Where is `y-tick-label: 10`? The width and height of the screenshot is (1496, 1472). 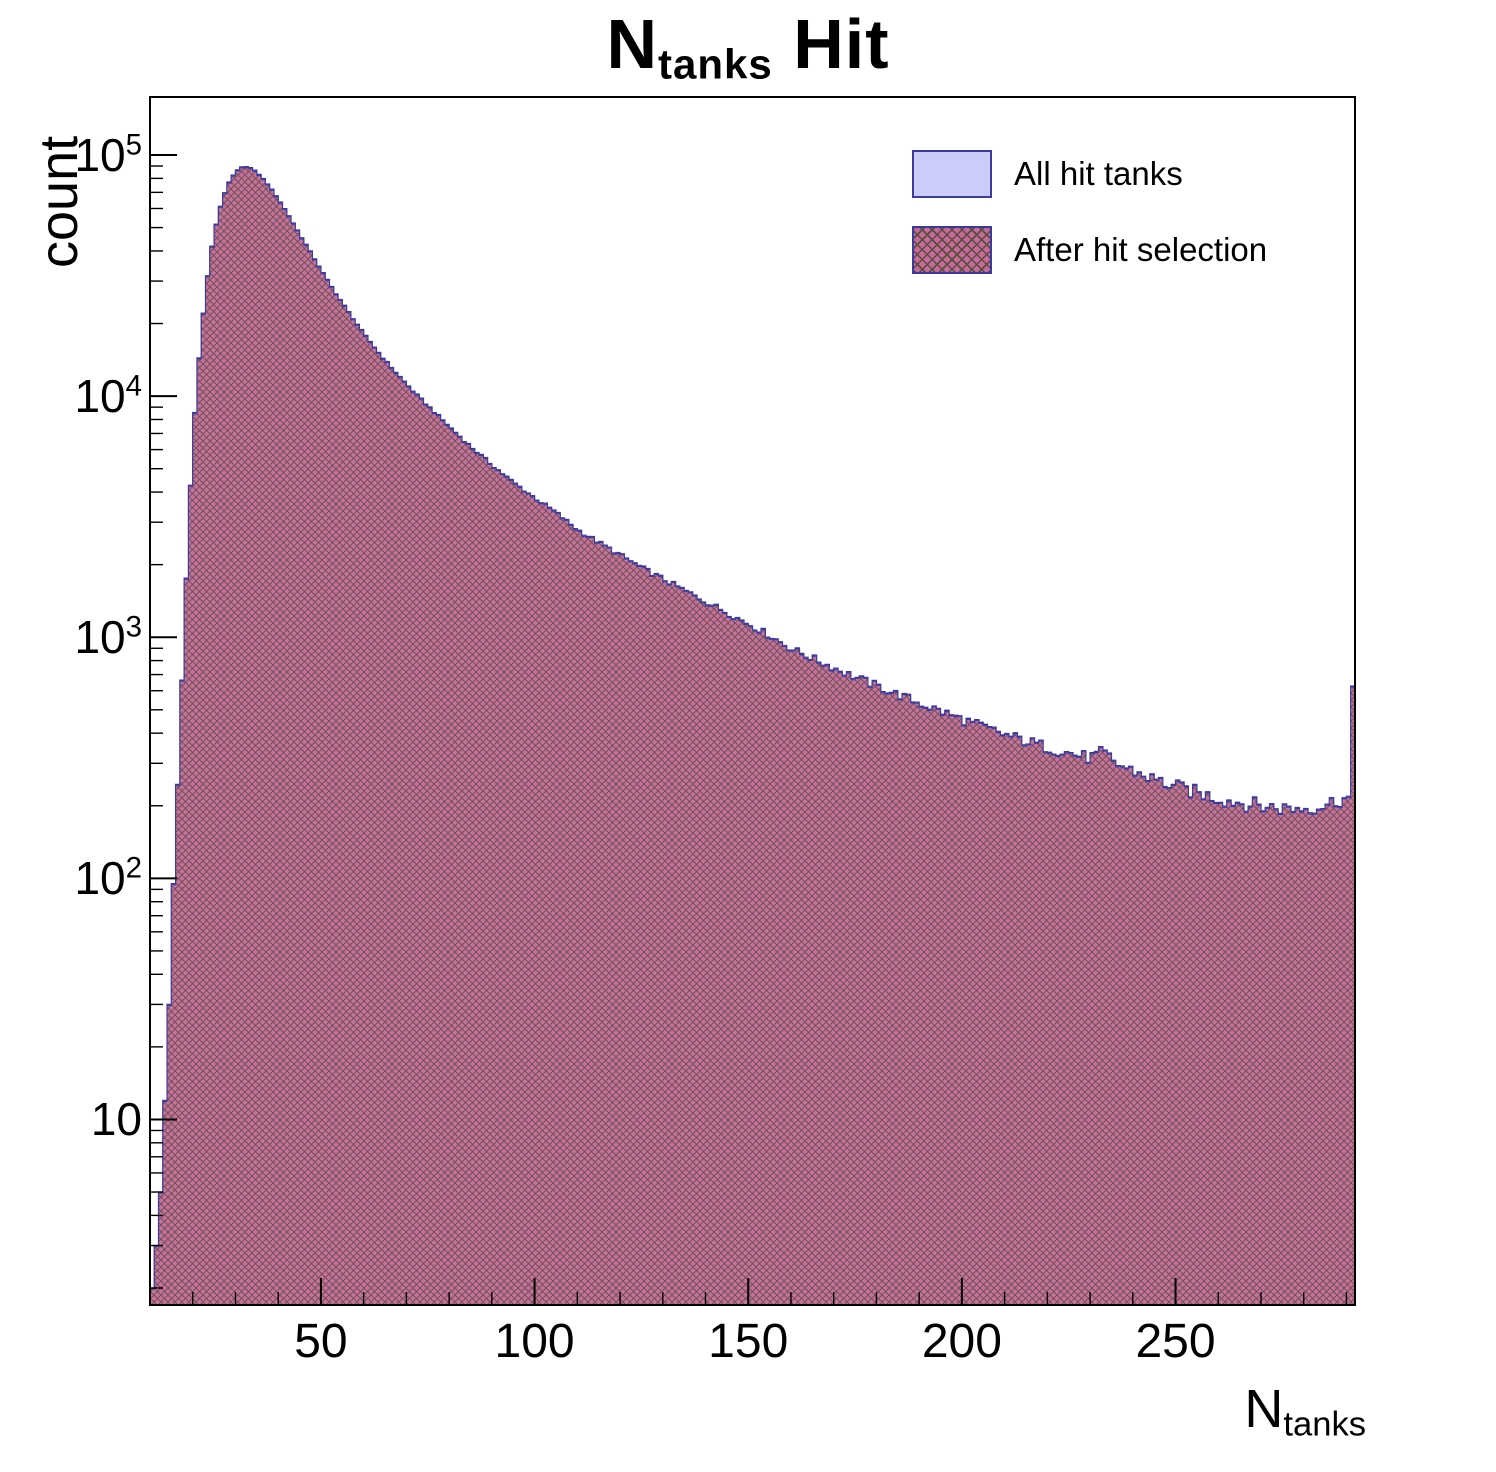 y-tick-label: 10 is located at coordinates (116, 1119).